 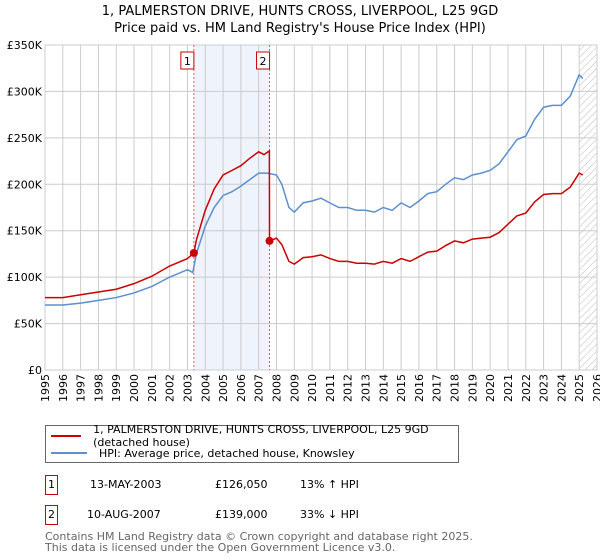 What do you see at coordinates (170, 388) in the screenshot?
I see `x-tick-label: 2002` at bounding box center [170, 388].